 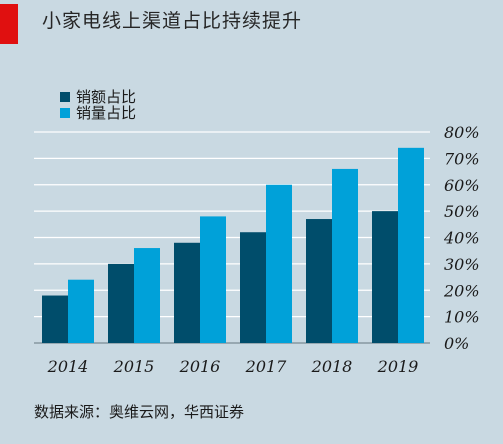 I want to click on y-tick-label: 50%, so click(x=462, y=211).